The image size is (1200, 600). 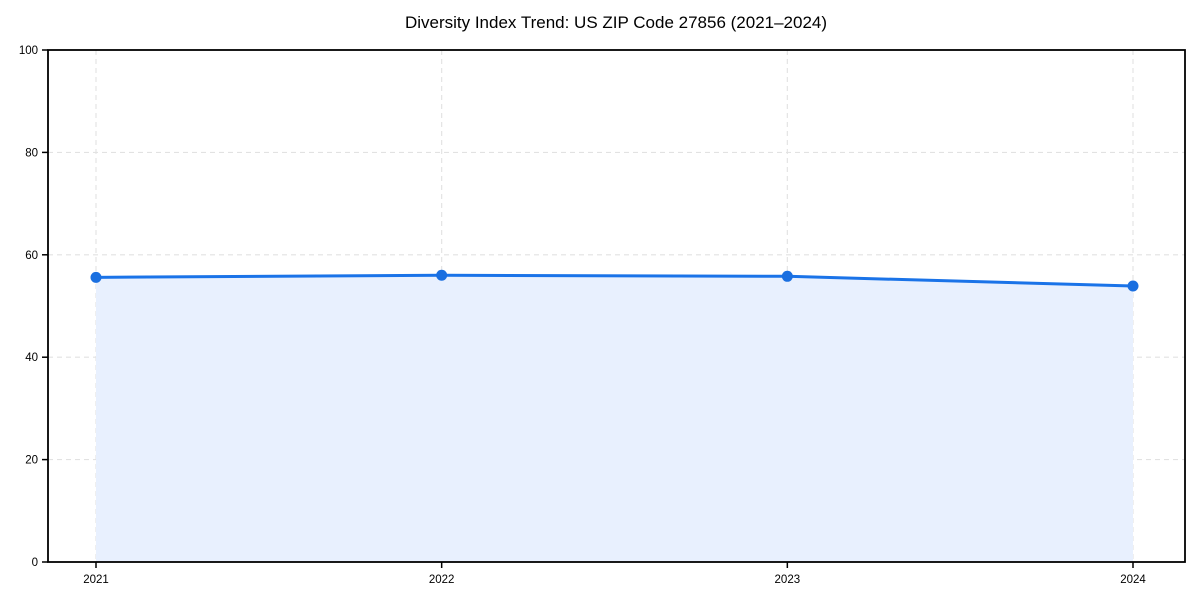 What do you see at coordinates (31, 153) in the screenshot?
I see `y-axis-tick-label: 80` at bounding box center [31, 153].